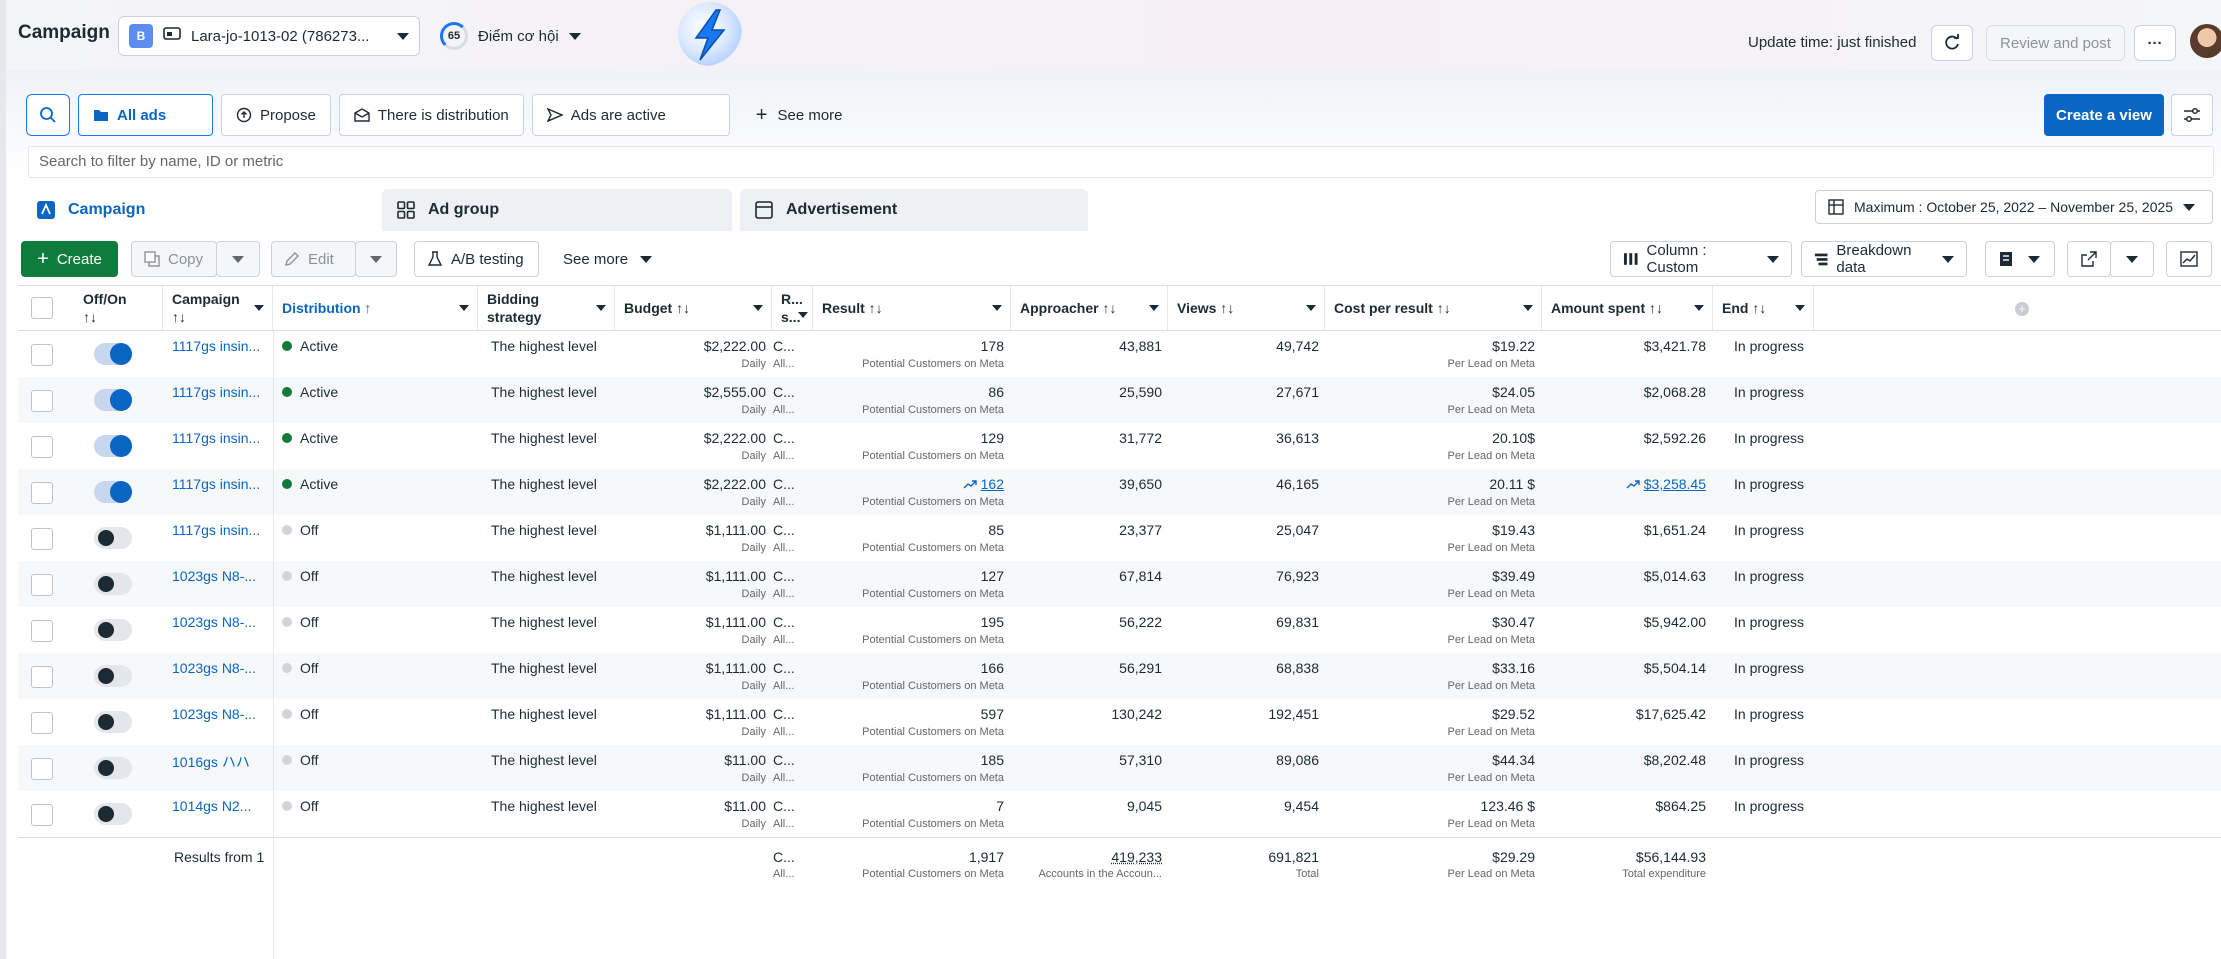 This screenshot has width=2221, height=959. I want to click on filter-all-ads: All ads, so click(145, 115).